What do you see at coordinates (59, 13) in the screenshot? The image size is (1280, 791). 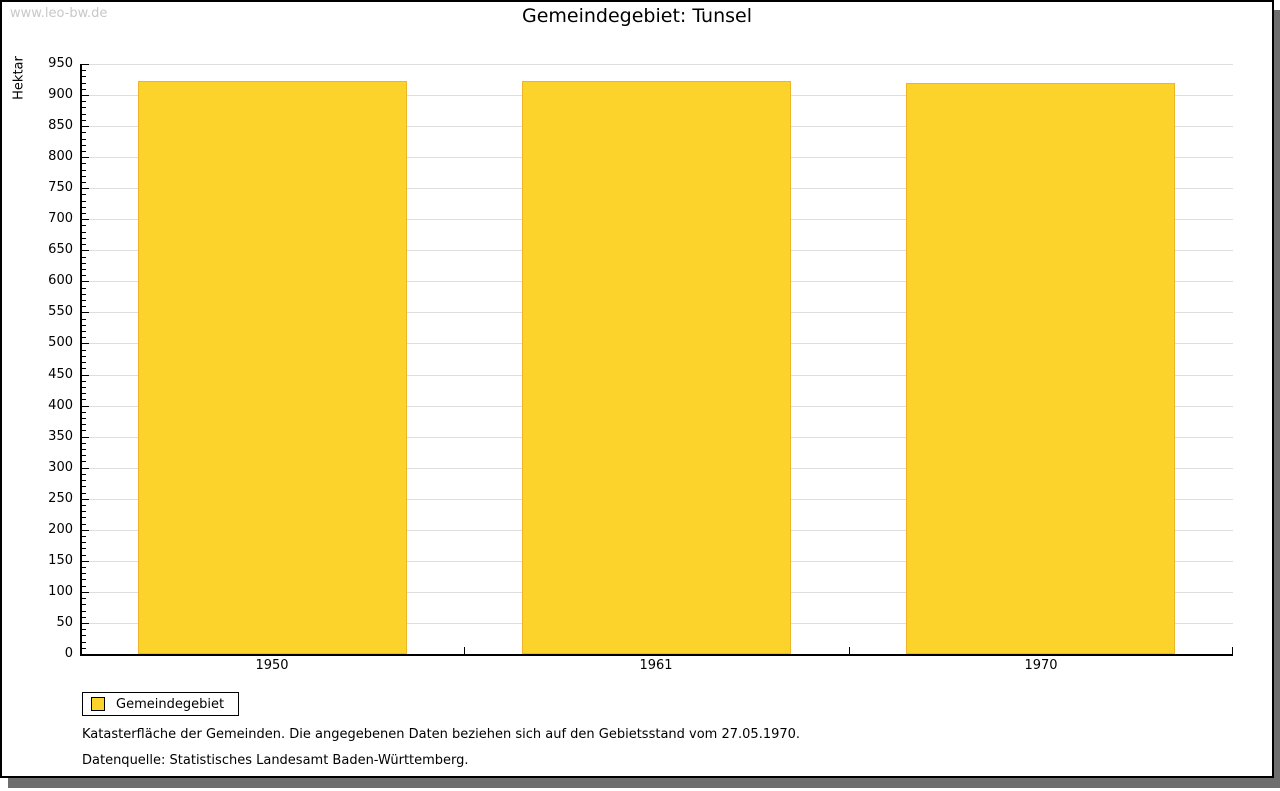 I see `watermark: www.leo-bw.de` at bounding box center [59, 13].